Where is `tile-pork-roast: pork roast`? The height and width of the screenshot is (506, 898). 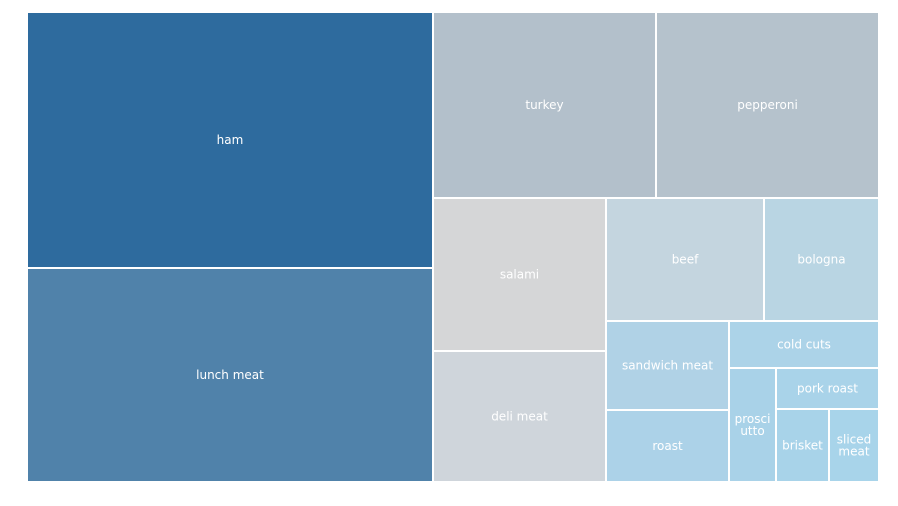 tile-pork-roast: pork roast is located at coordinates (827, 388).